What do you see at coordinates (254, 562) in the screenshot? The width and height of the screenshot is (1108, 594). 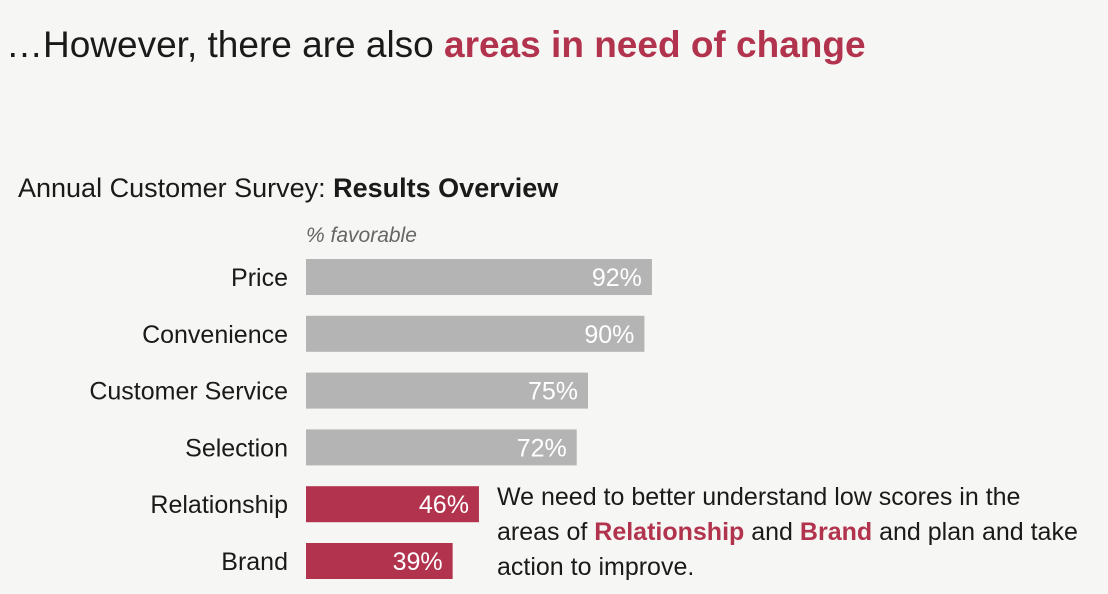 I see `category-label: Brand` at bounding box center [254, 562].